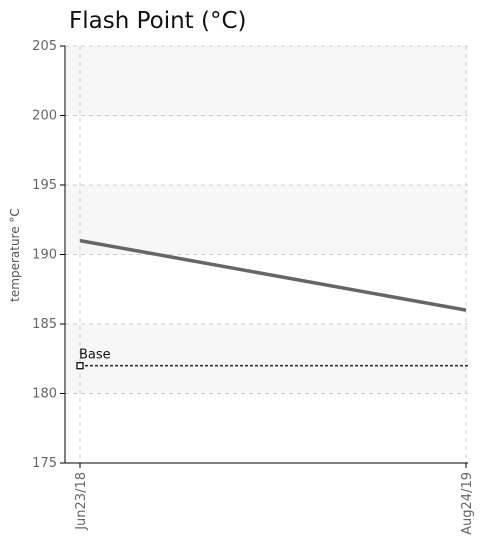 The width and height of the screenshot is (492, 549). Describe the element at coordinates (15, 255) in the screenshot. I see `y-axis-label: temperature °C` at that location.